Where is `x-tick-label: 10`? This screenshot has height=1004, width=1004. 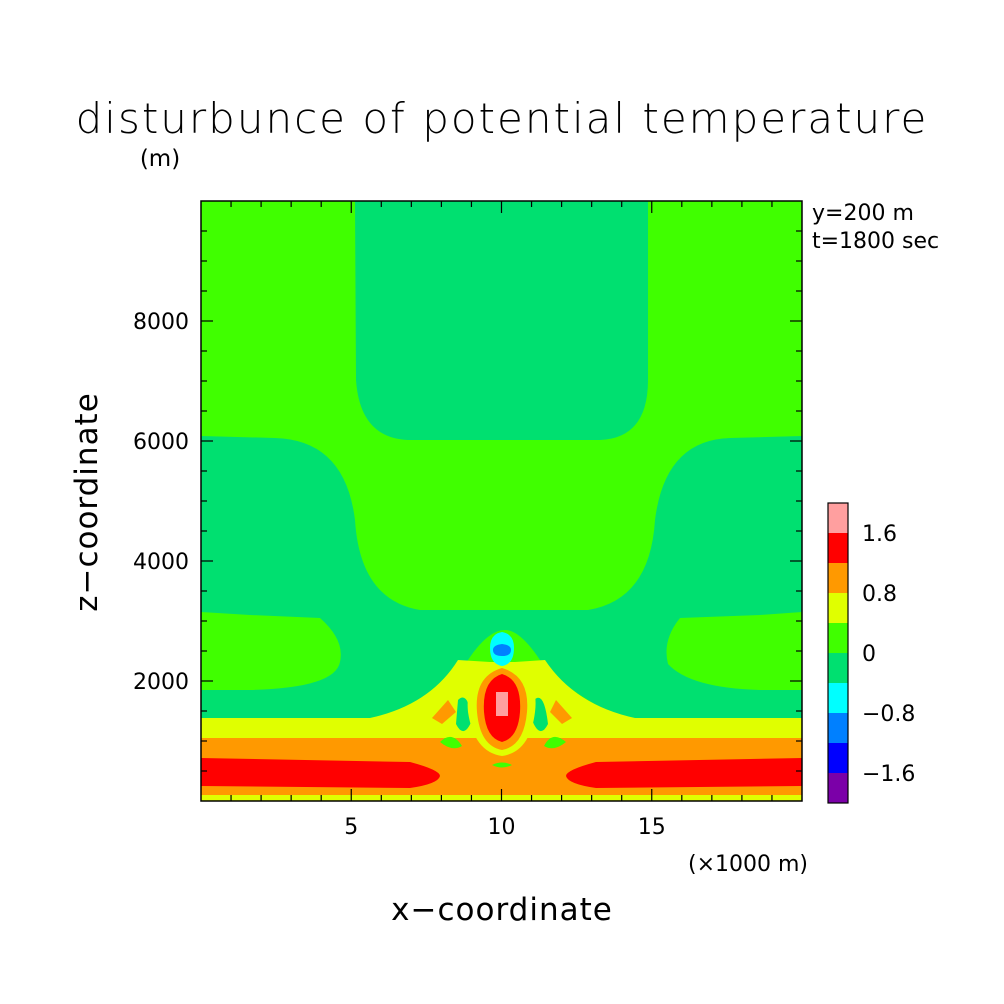 x-tick-label: 10 is located at coordinates (502, 827).